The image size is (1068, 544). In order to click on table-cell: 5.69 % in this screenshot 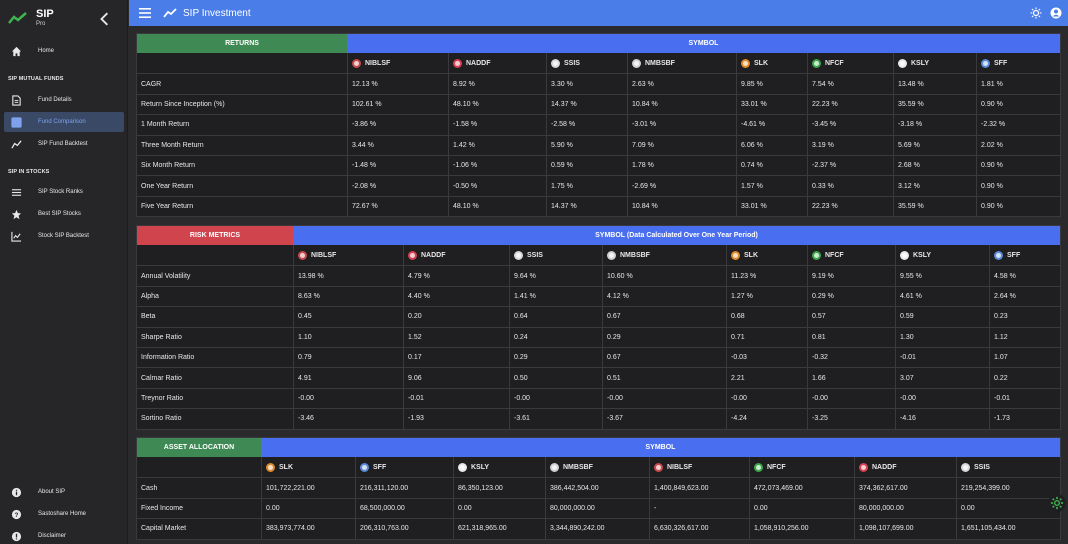, I will do `click(934, 145)`.